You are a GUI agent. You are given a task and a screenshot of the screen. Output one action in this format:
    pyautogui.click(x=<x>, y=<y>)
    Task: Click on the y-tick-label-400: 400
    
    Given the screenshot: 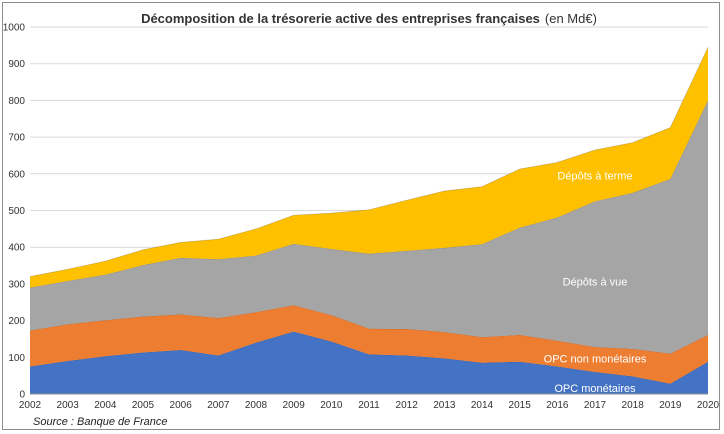 What is the action you would take?
    pyautogui.click(x=16, y=248)
    